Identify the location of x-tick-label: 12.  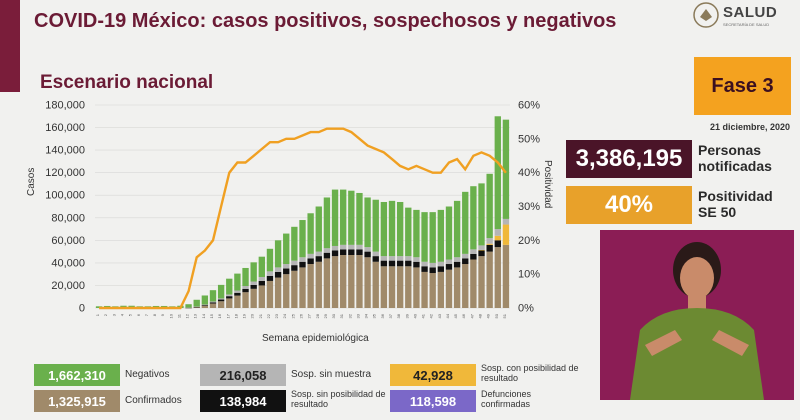
(187, 315).